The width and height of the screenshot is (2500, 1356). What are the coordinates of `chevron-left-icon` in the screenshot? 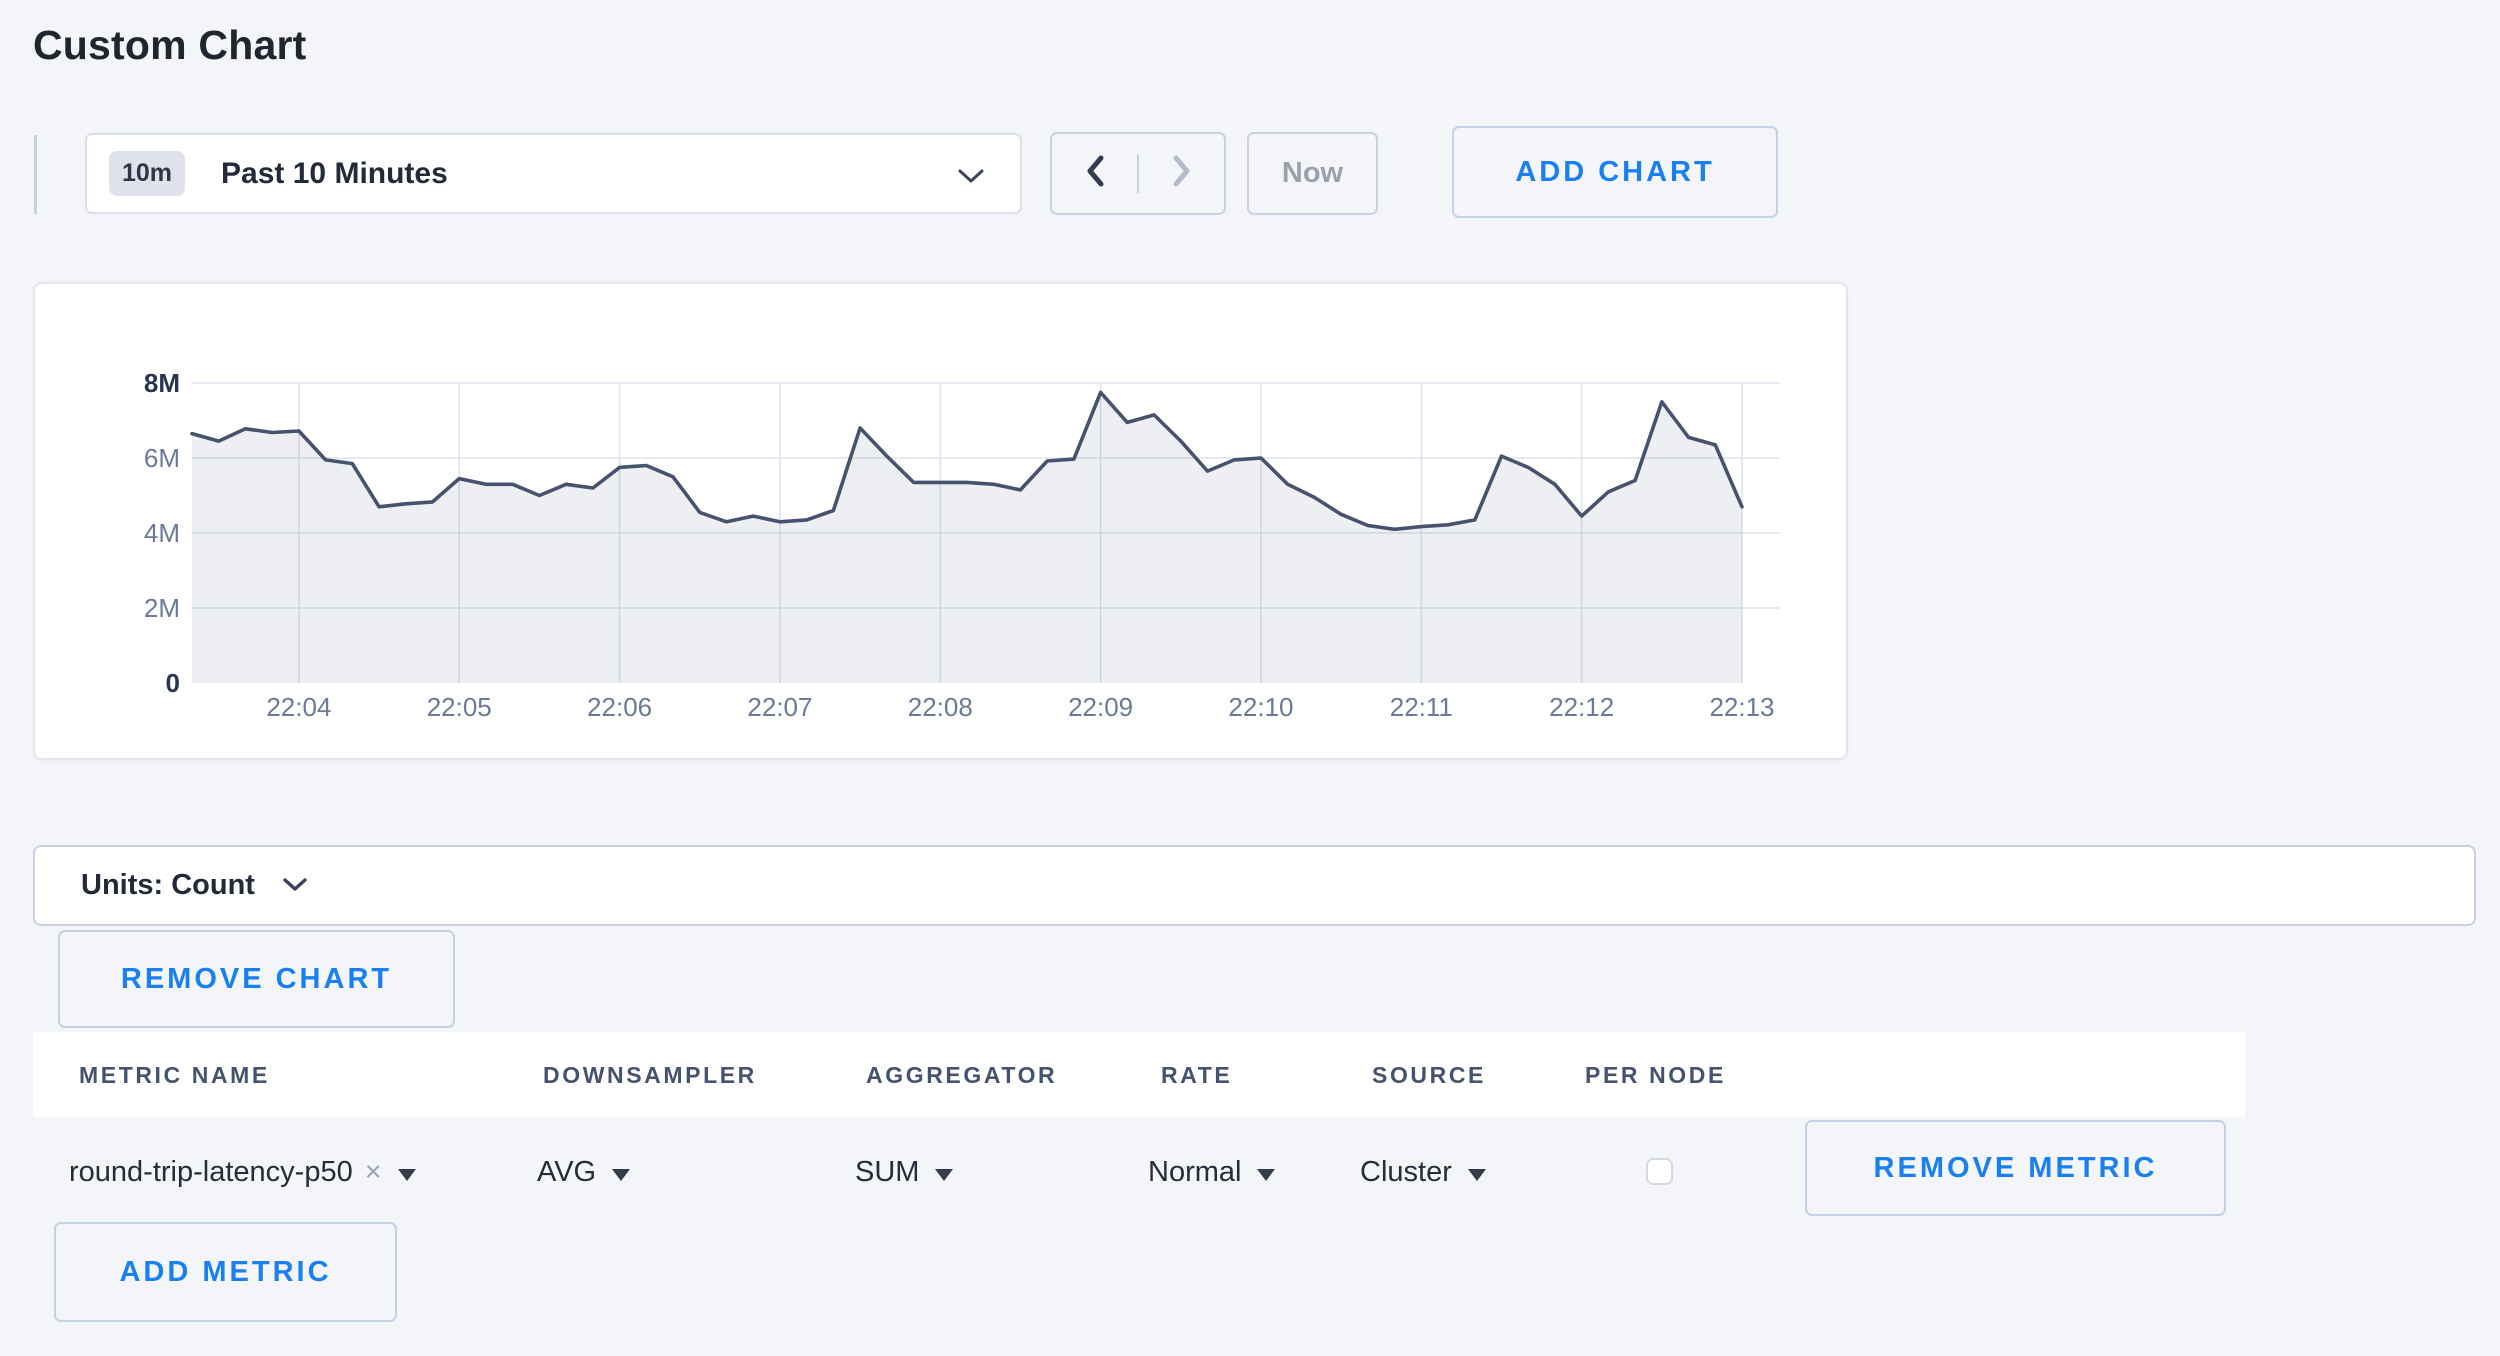 It's located at (1095, 173).